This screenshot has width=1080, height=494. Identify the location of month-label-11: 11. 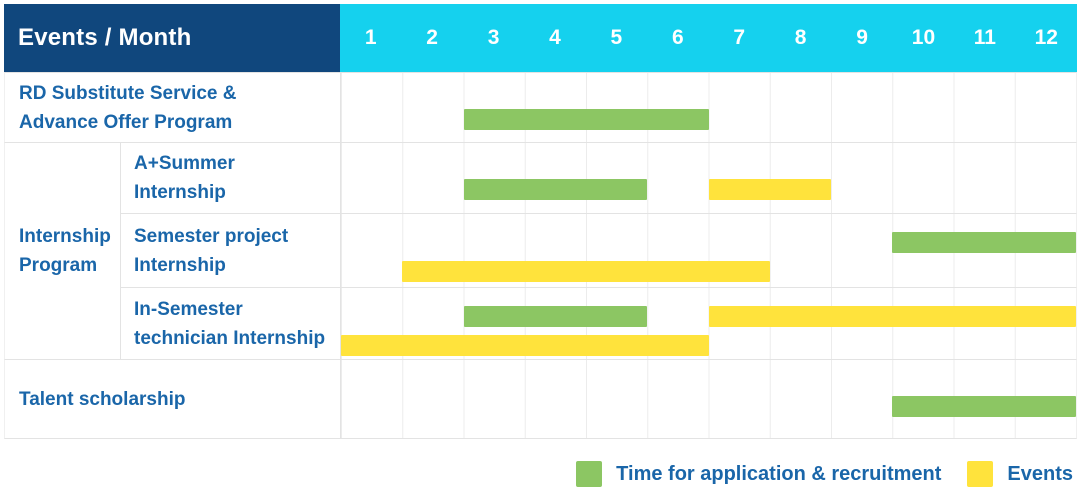
(984, 37).